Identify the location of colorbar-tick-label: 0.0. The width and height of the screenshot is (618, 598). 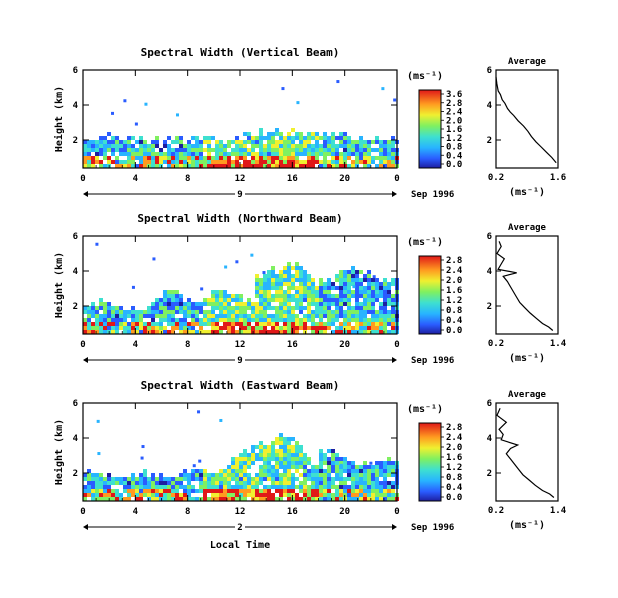
(454, 331).